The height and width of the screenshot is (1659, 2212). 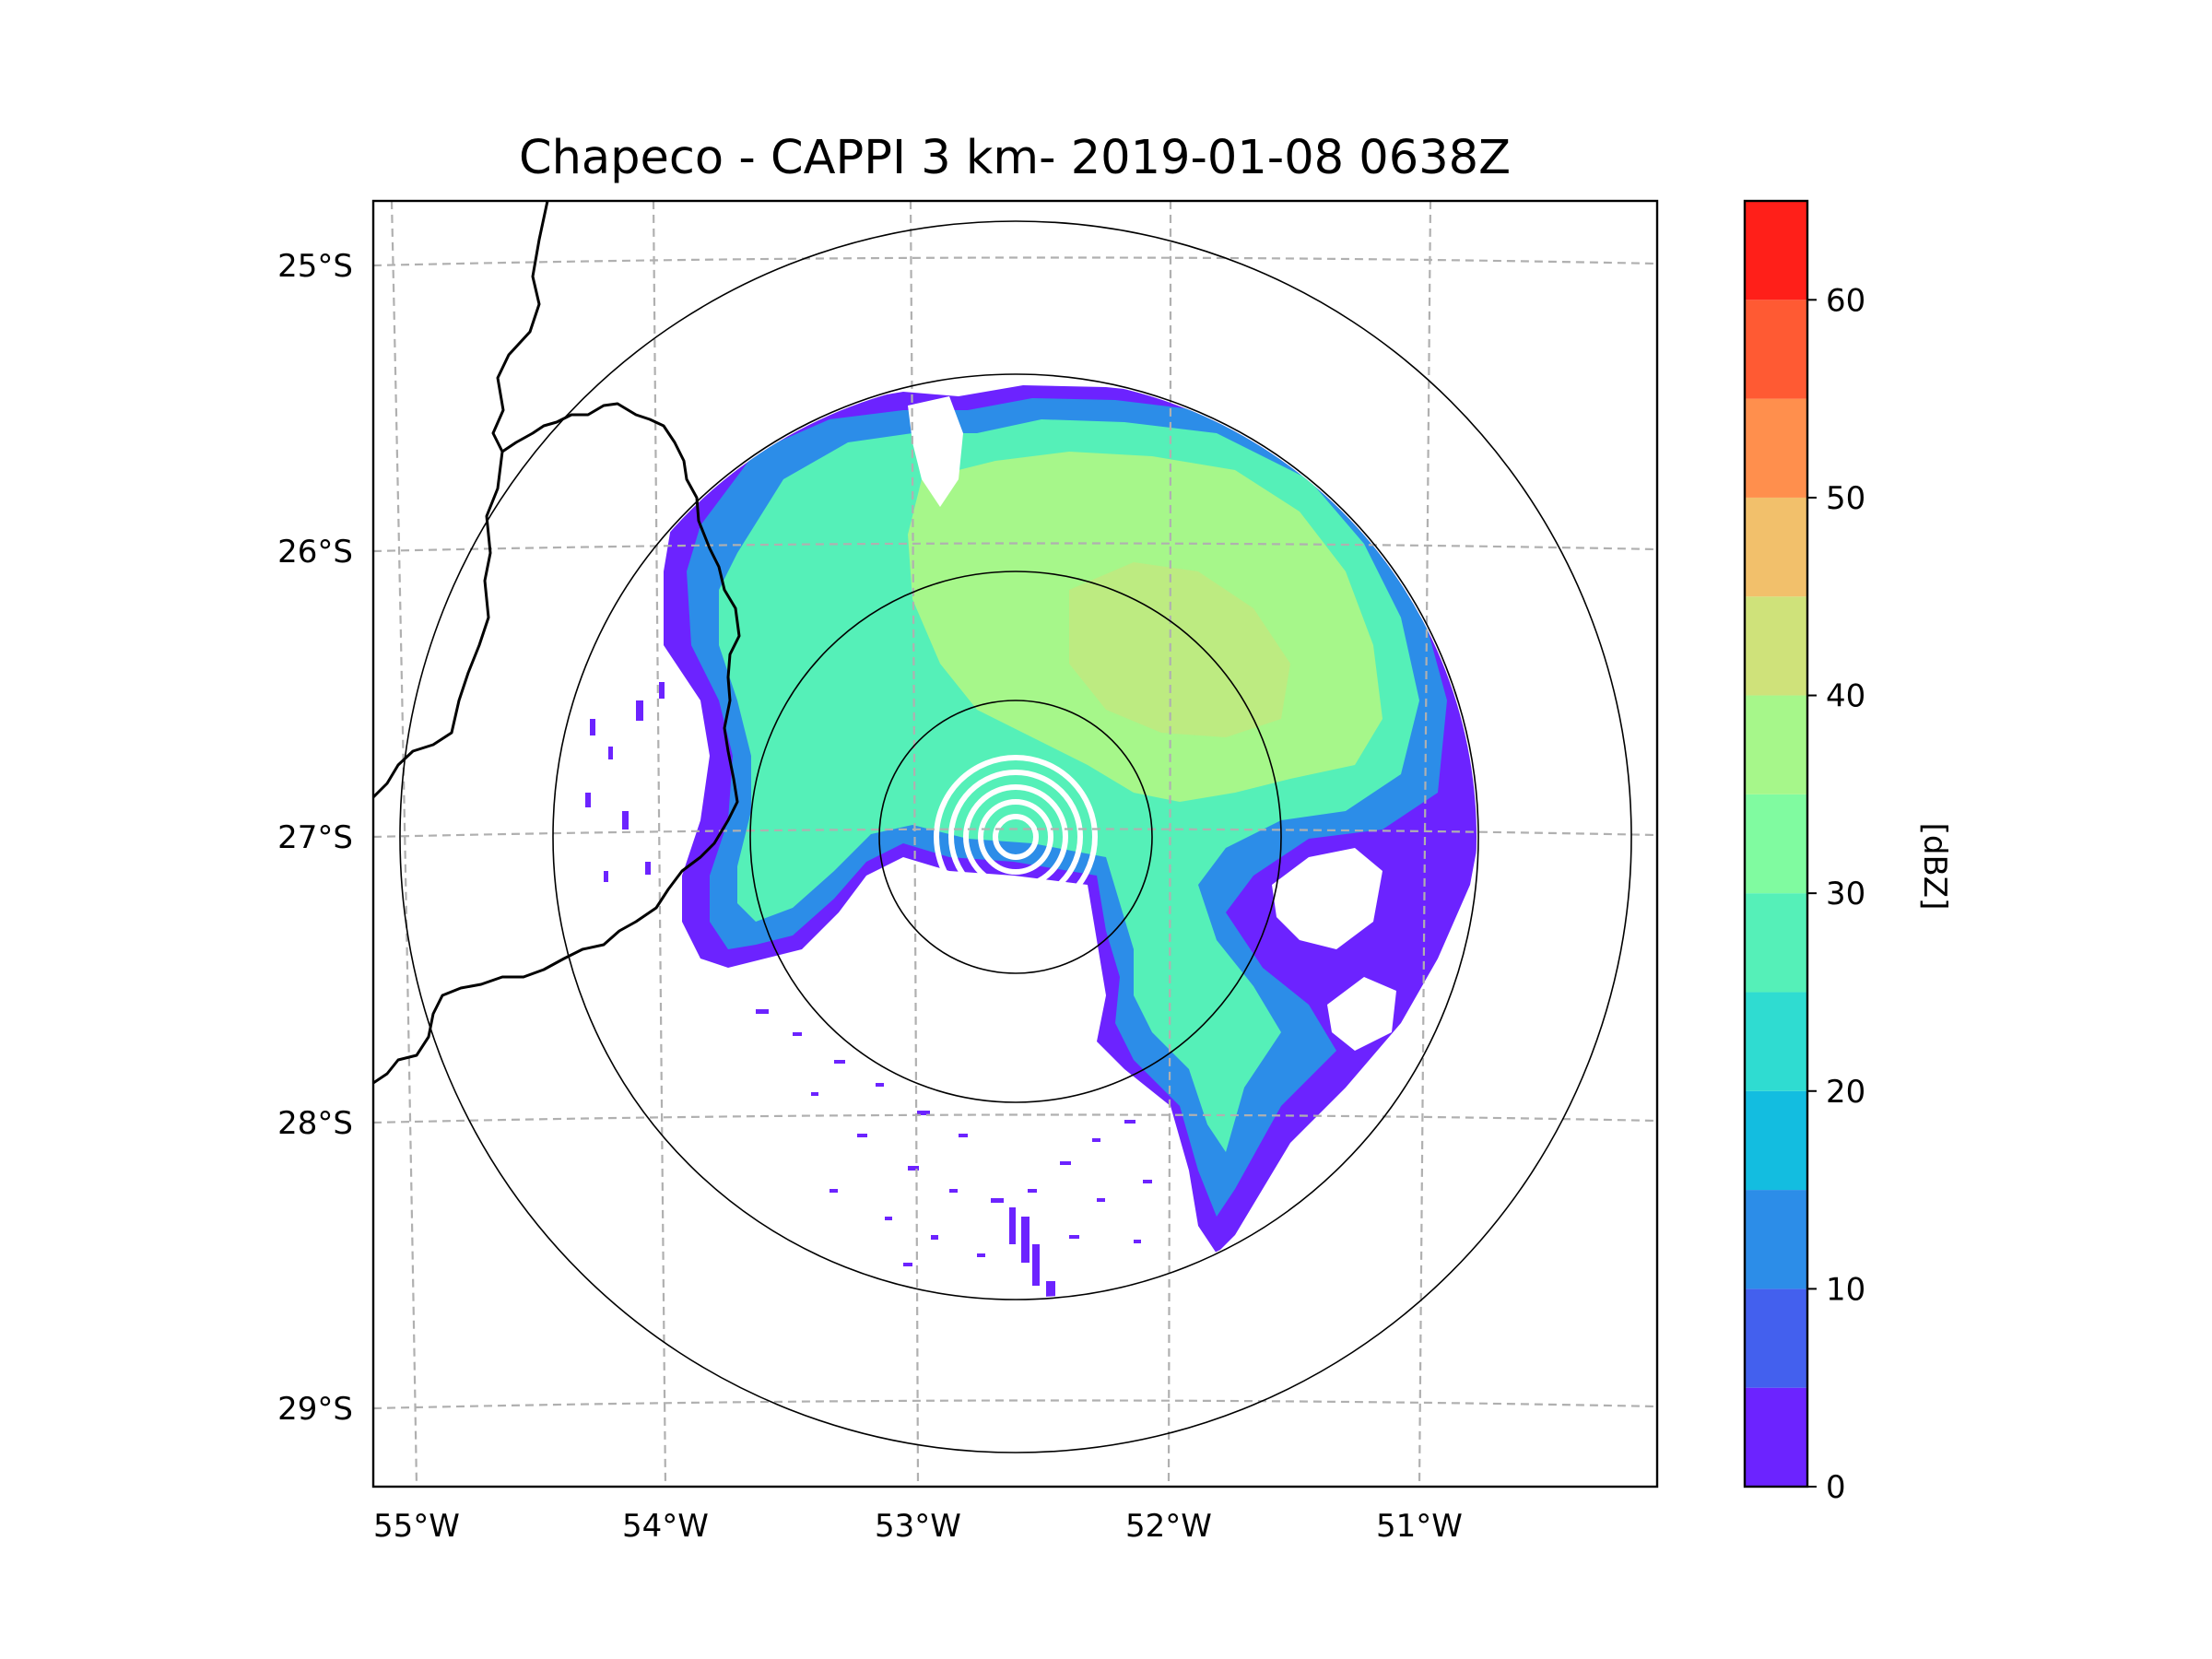 I want to click on border-brazil-argentina, so click(x=557, y=743).